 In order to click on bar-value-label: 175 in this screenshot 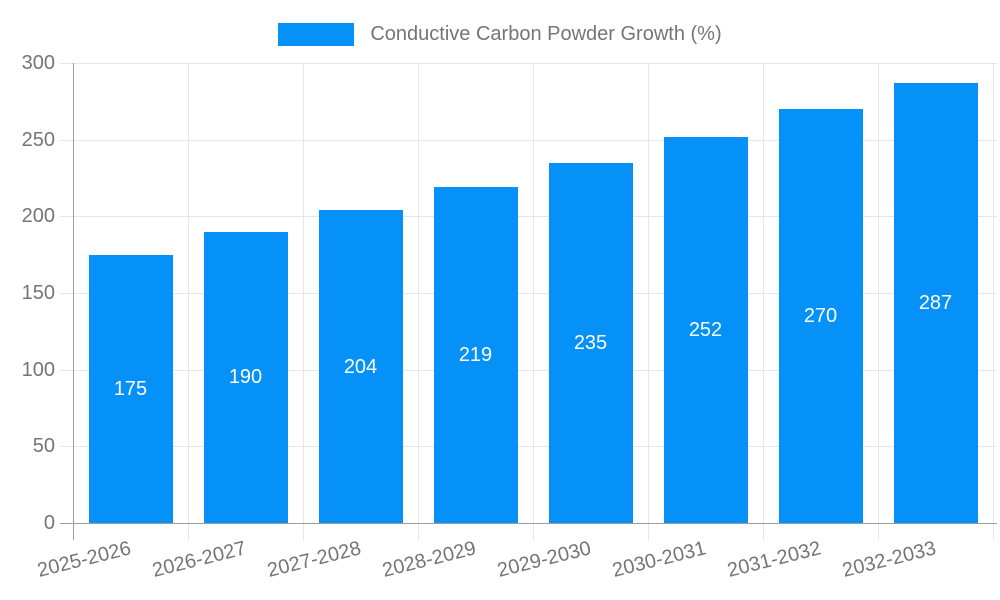, I will do `click(130, 388)`.